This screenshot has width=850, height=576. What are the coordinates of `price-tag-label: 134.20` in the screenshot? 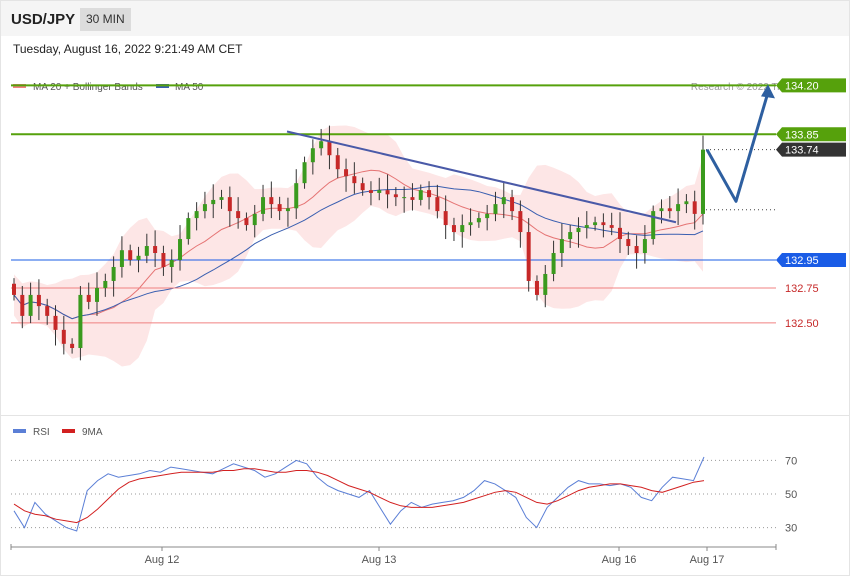 It's located at (802, 86).